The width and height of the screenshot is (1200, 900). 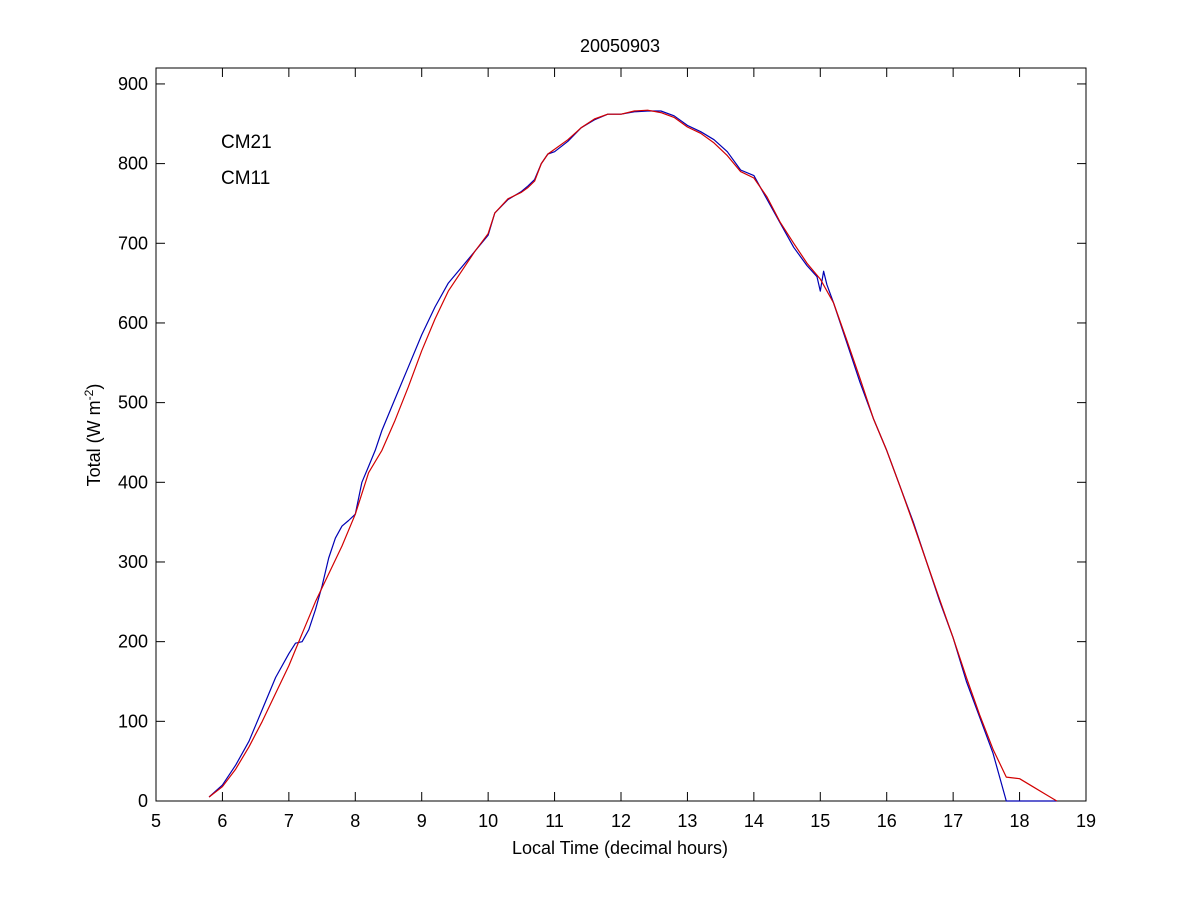 I want to click on x-tick-label: 9, so click(x=422, y=821).